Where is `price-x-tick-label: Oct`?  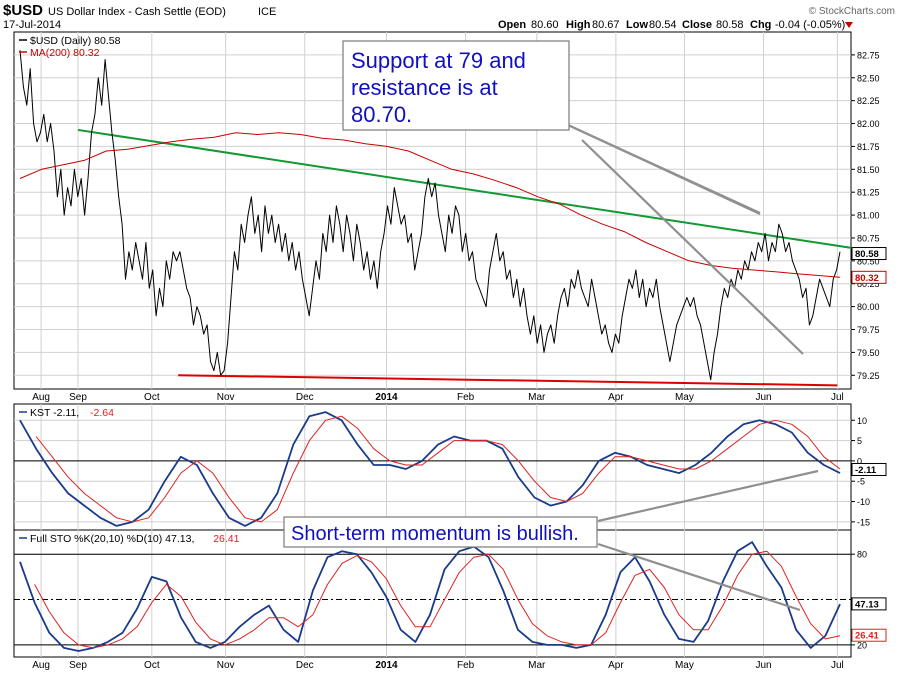 price-x-tick-label: Oct is located at coordinates (152, 397).